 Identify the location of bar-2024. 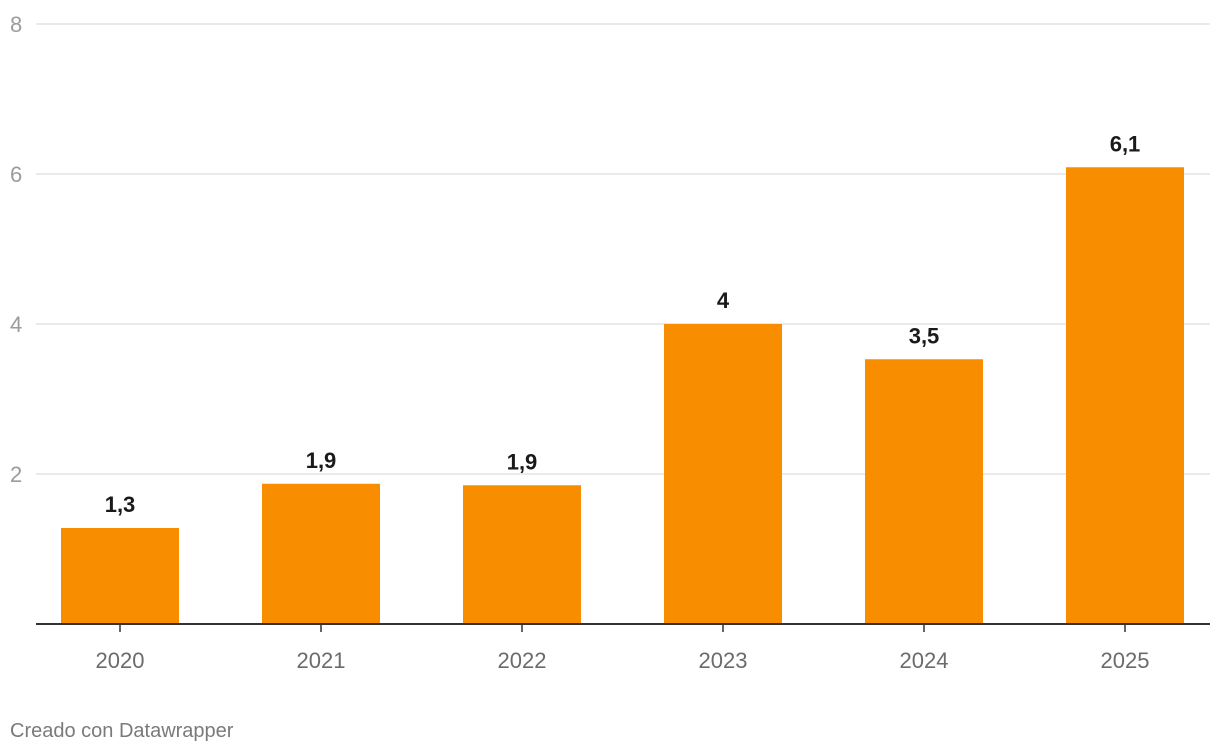
(924, 491).